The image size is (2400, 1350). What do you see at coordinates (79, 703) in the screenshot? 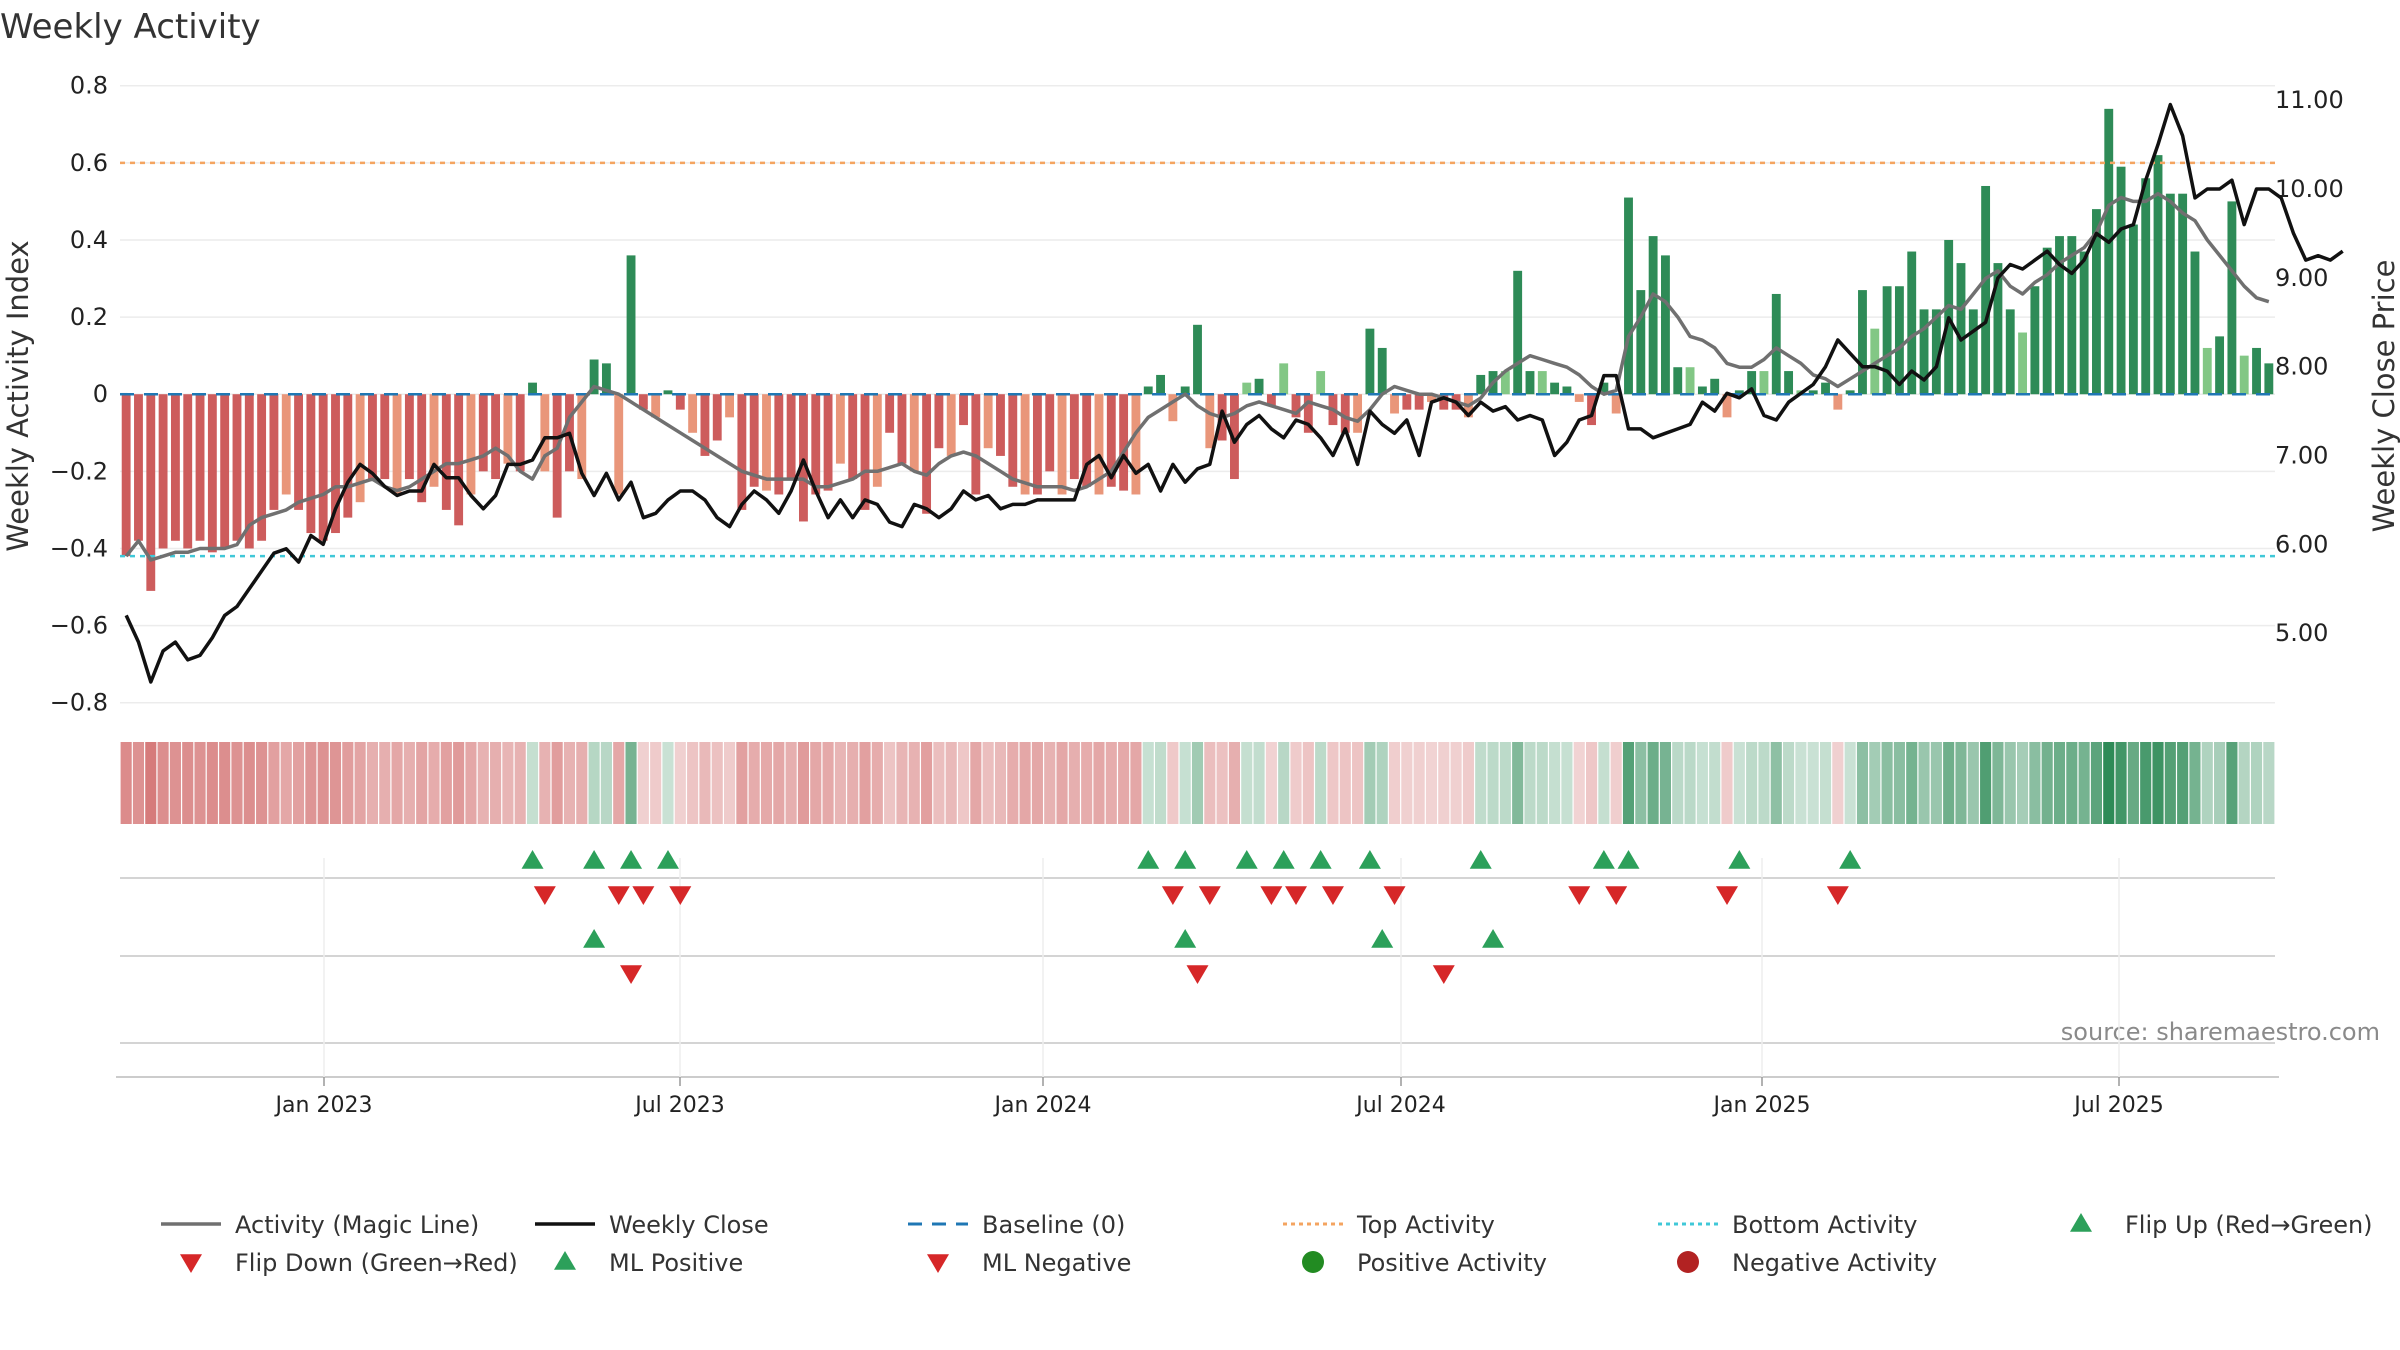
I see `y-tick-left: −0.8` at bounding box center [79, 703].